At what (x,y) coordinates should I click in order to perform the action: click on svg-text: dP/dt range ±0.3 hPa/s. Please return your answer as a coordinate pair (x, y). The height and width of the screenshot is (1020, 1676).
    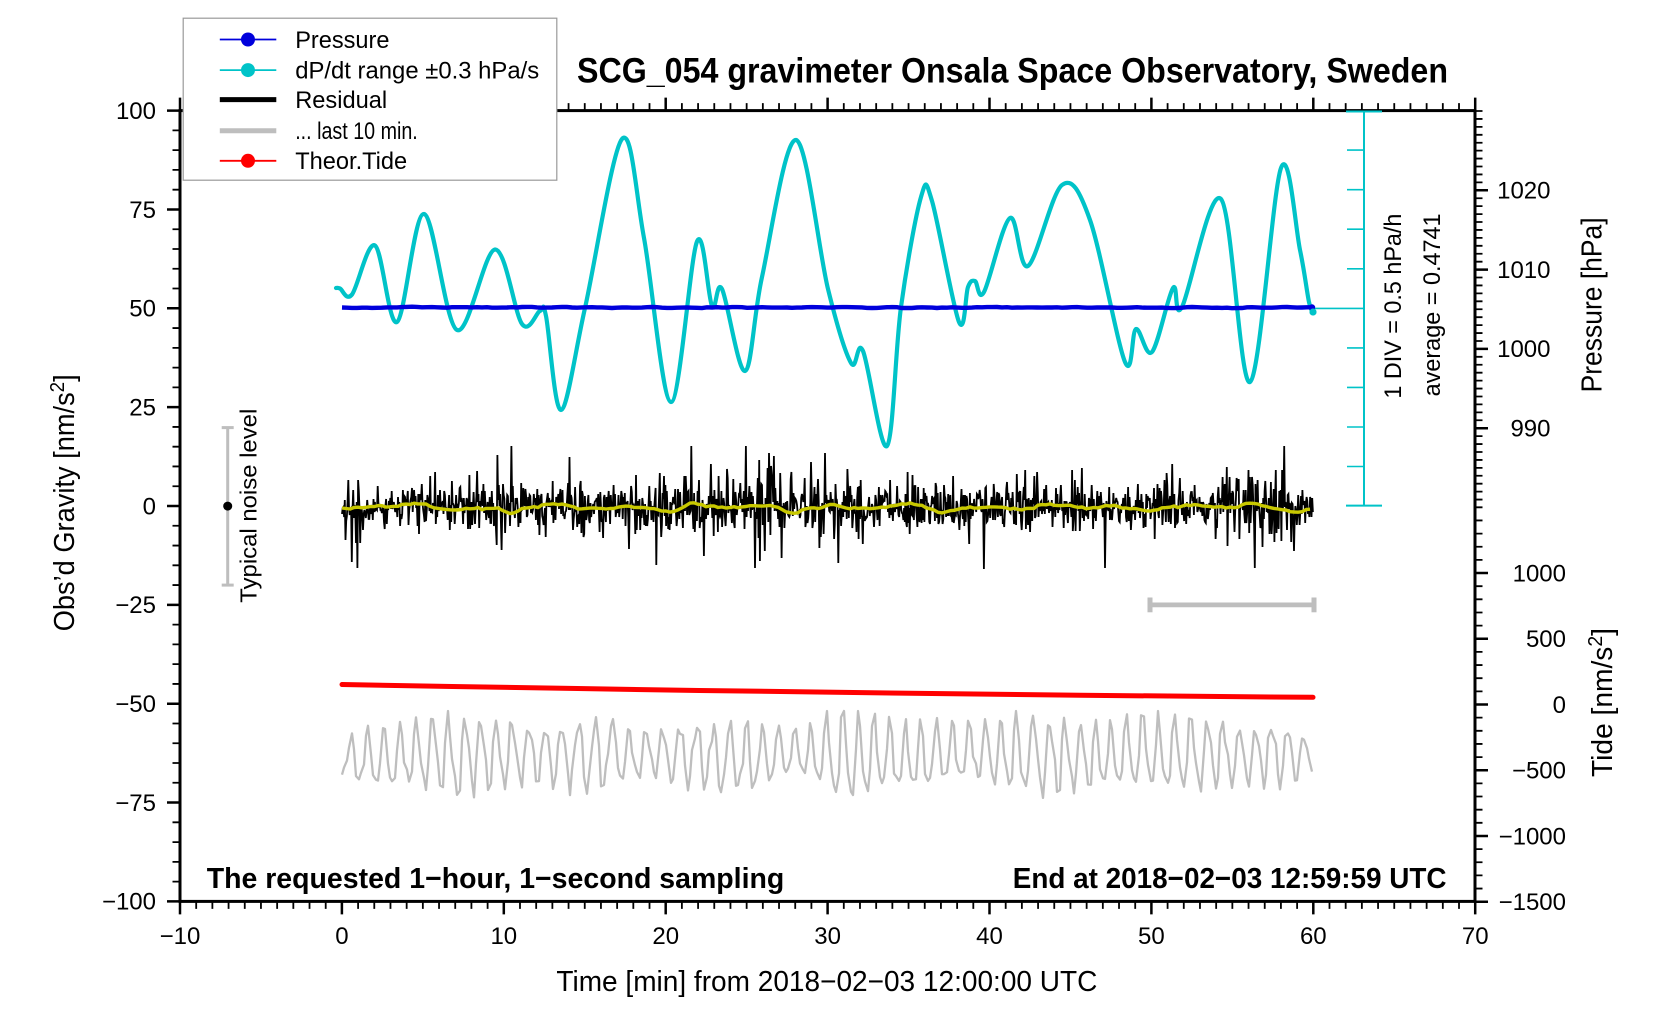
    Looking at the image, I should click on (417, 71).